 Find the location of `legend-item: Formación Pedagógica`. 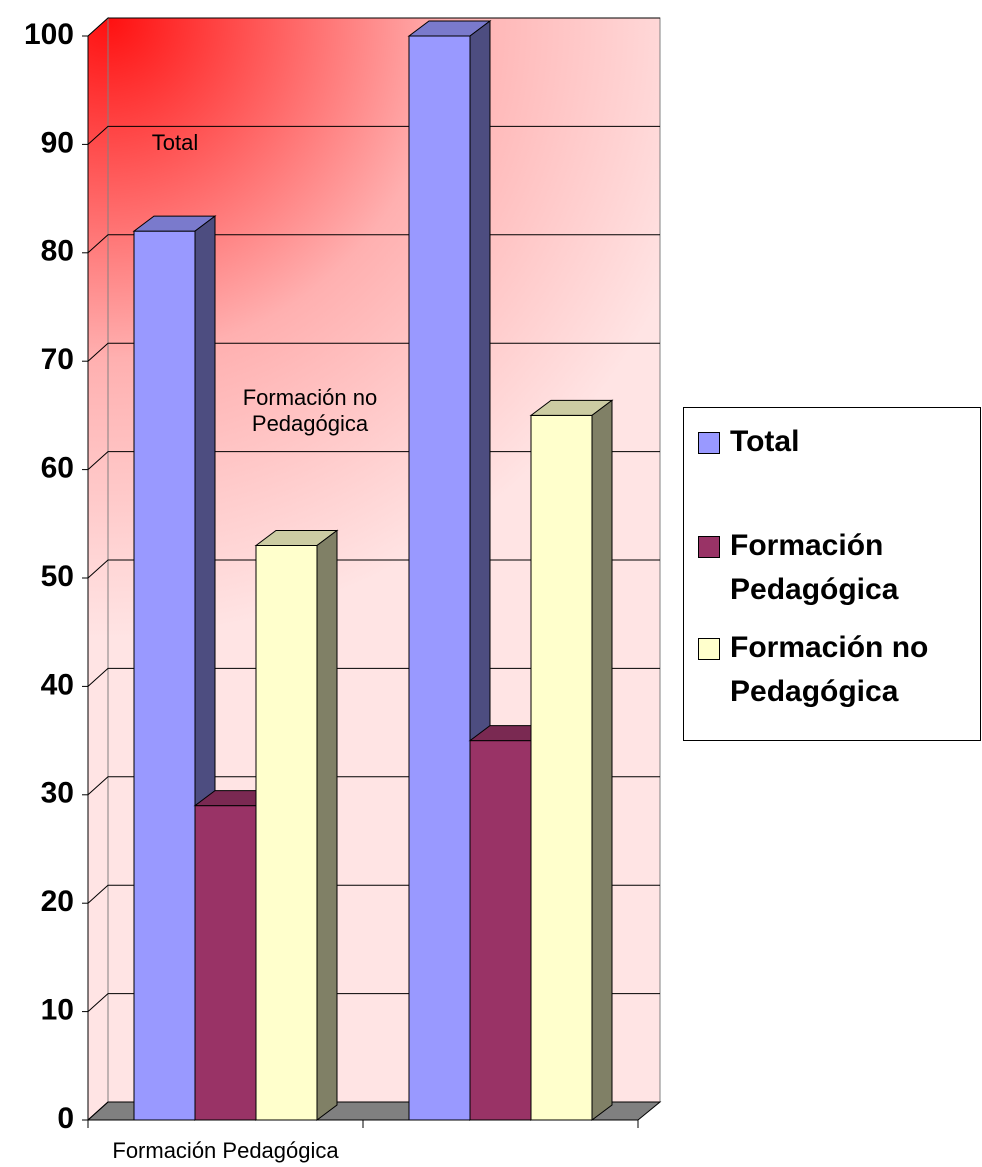

legend-item: Formación Pedagógica is located at coordinates (833, 568).